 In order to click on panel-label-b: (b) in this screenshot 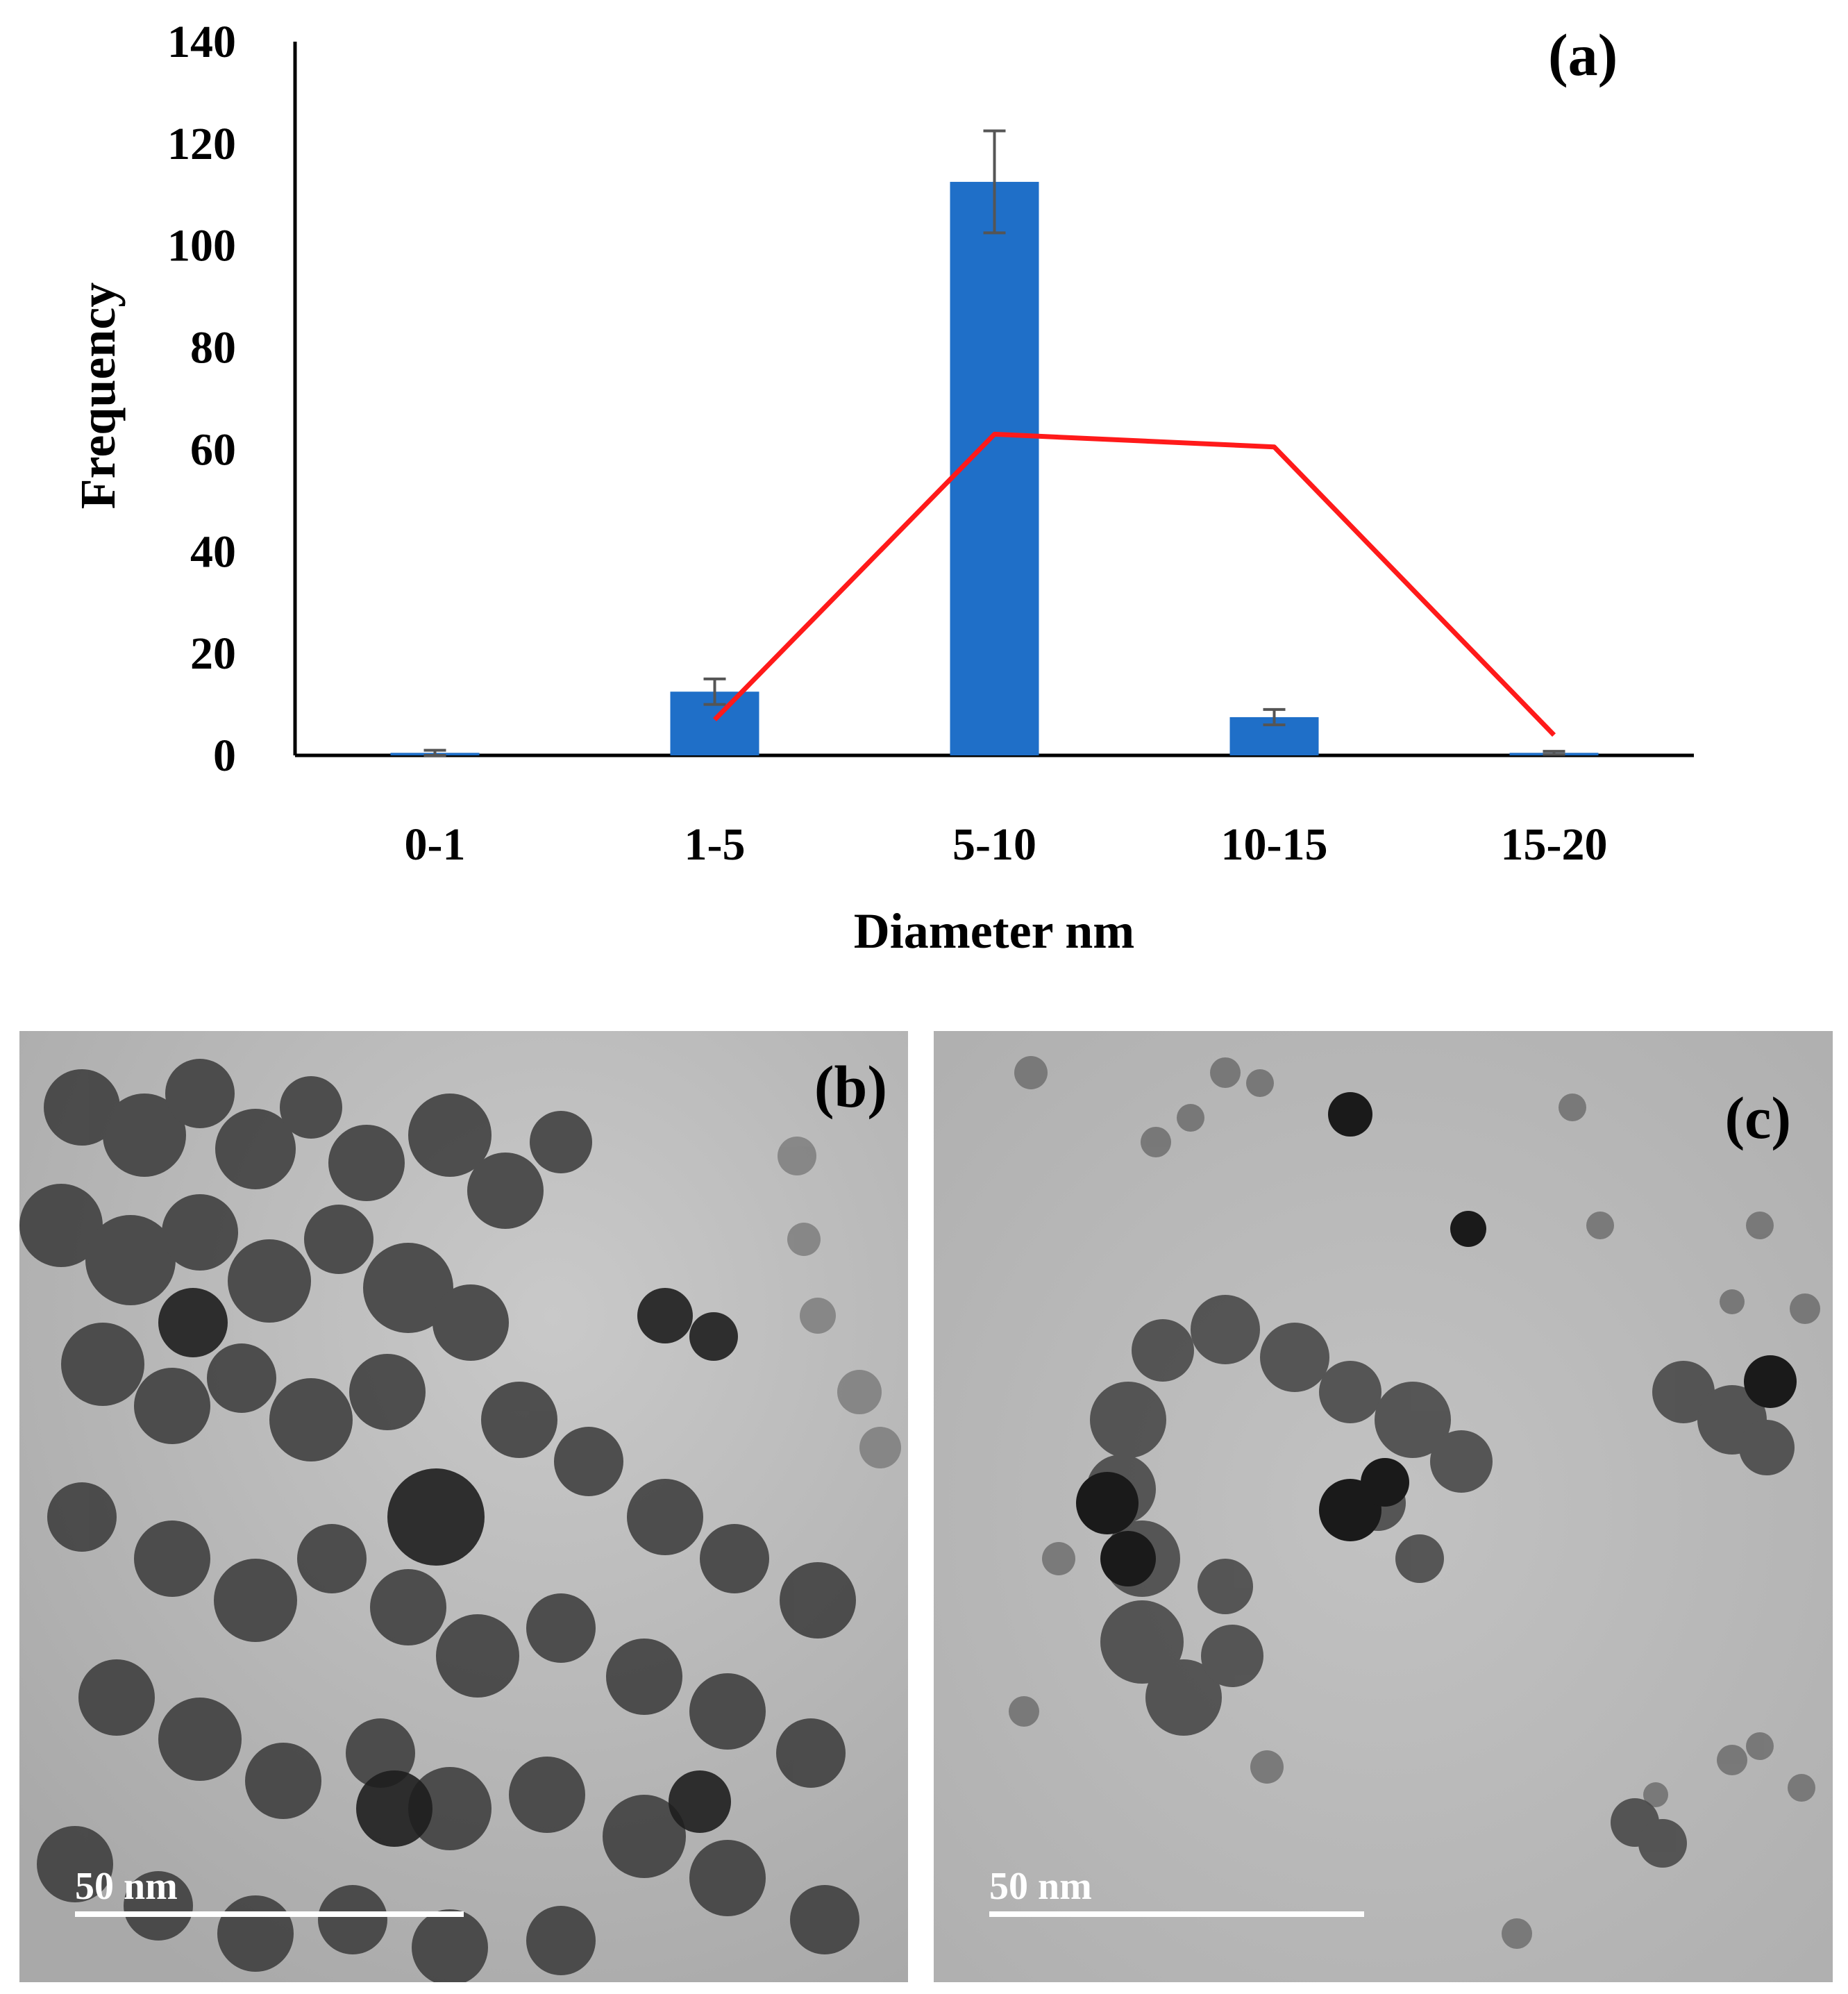, I will do `click(850, 1086)`.